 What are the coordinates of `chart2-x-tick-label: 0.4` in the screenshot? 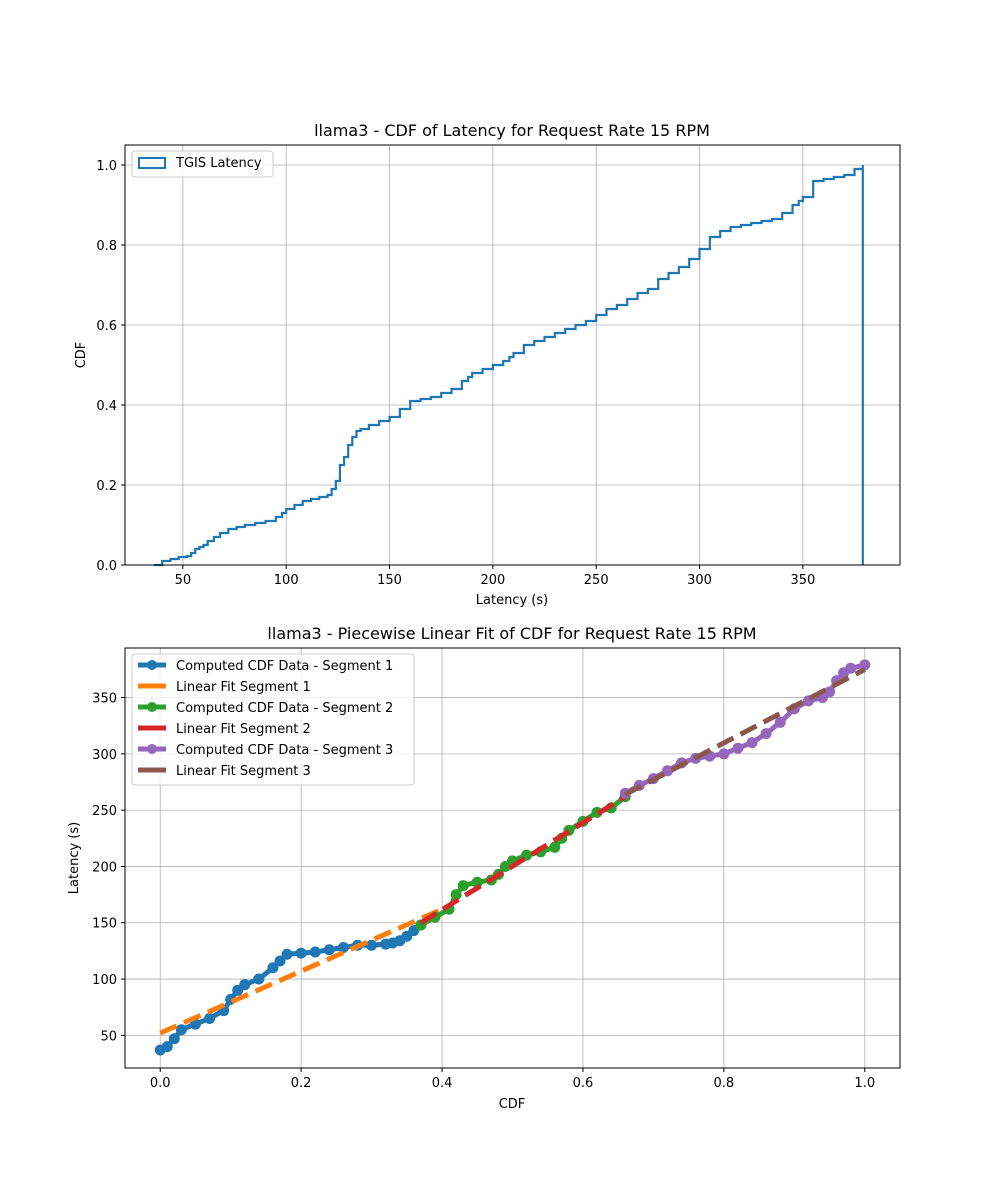 It's located at (442, 1083).